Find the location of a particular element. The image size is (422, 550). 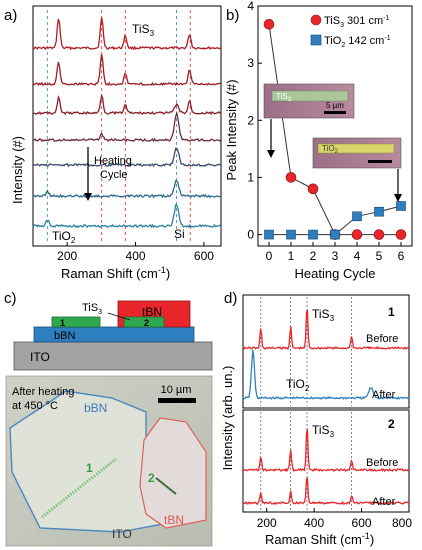

b-y-tick-label: 3 is located at coordinates (250, 63).